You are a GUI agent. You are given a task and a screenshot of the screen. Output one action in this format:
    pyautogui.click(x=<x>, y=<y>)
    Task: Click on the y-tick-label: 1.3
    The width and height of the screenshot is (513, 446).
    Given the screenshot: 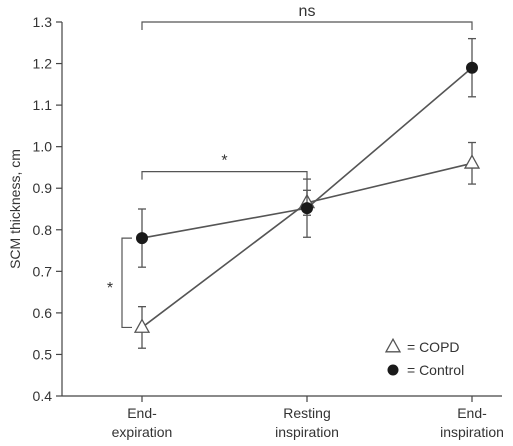 What is the action you would take?
    pyautogui.click(x=43, y=22)
    